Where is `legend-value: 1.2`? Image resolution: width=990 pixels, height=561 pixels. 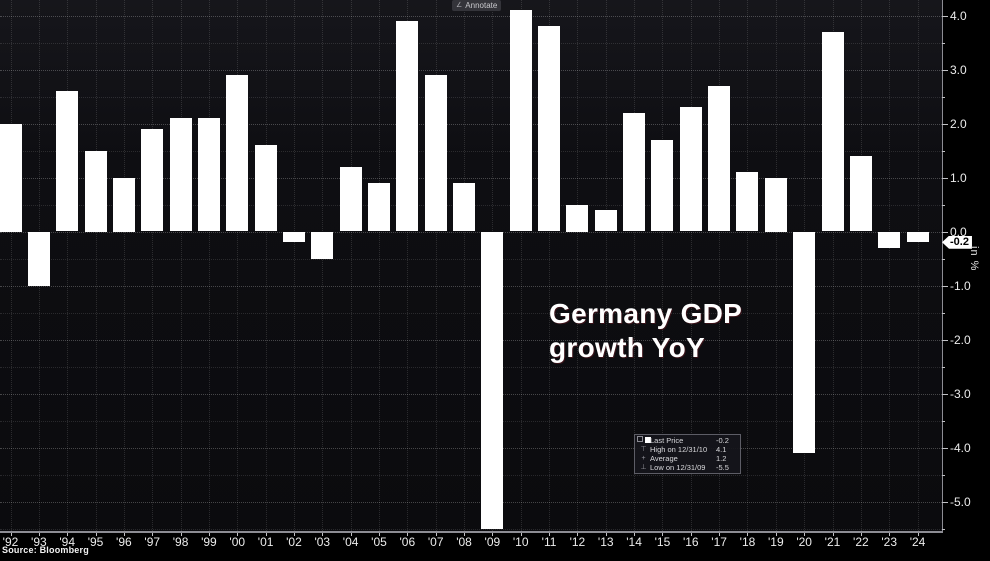 legend-value: 1.2 is located at coordinates (721, 458).